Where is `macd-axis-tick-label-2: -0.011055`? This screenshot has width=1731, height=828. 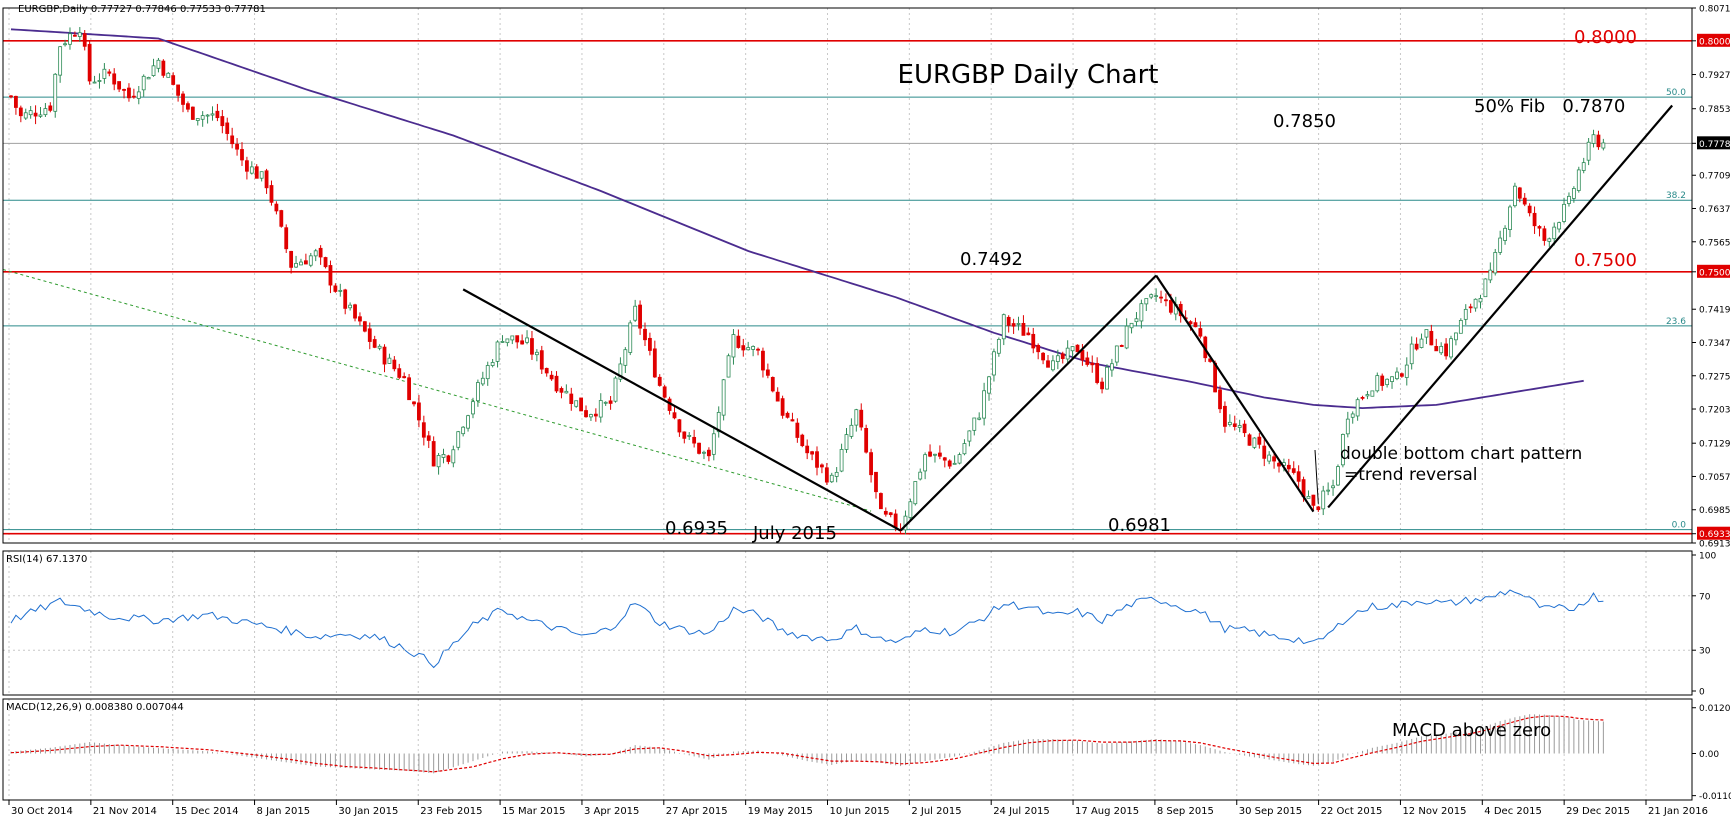 macd-axis-tick-label-2: -0.011055 is located at coordinates (1715, 797).